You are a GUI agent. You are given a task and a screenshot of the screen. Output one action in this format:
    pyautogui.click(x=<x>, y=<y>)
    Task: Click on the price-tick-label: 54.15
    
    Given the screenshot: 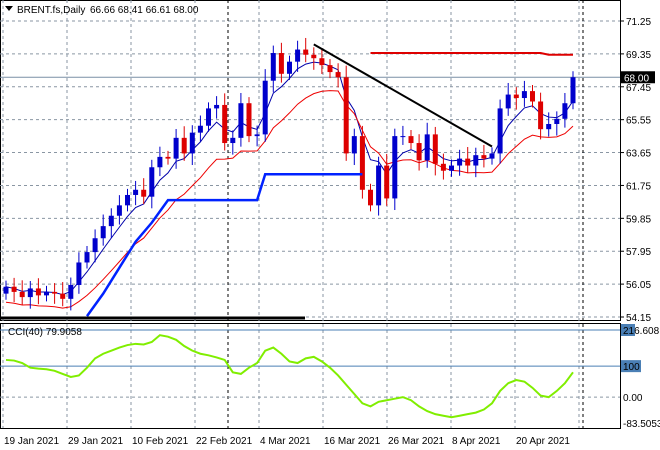 What is the action you would take?
    pyautogui.click(x=638, y=318)
    